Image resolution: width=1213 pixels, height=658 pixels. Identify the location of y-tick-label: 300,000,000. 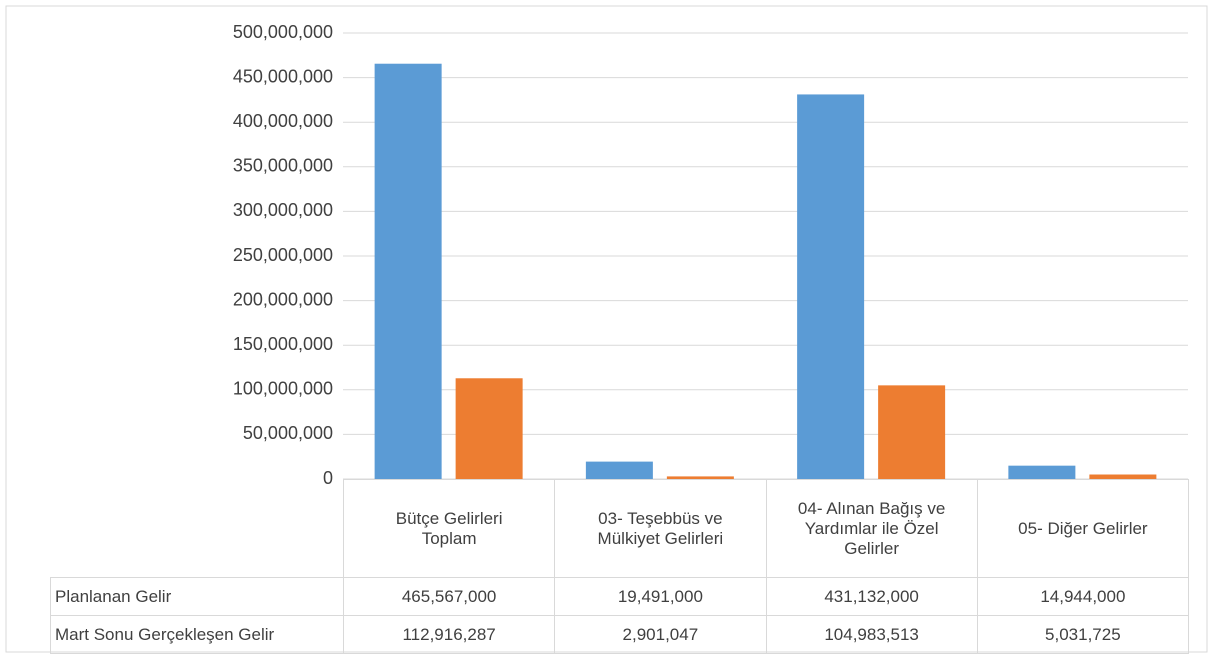
(283, 210).